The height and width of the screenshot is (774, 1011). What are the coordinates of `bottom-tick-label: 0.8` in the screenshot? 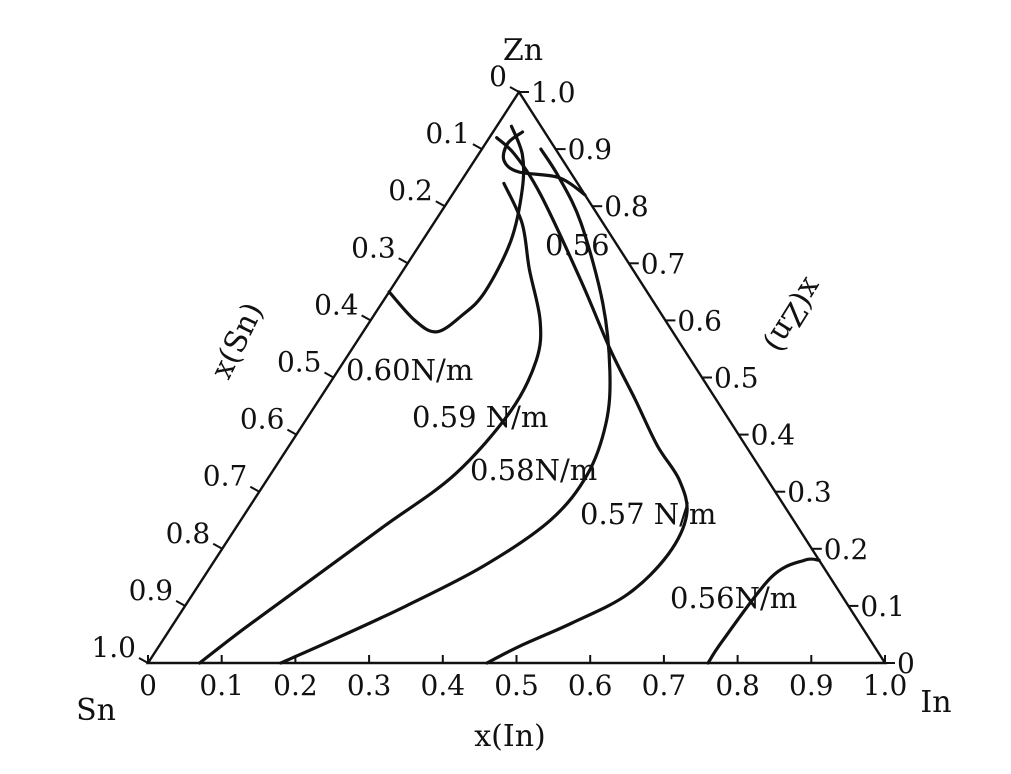 It's located at (737, 685).